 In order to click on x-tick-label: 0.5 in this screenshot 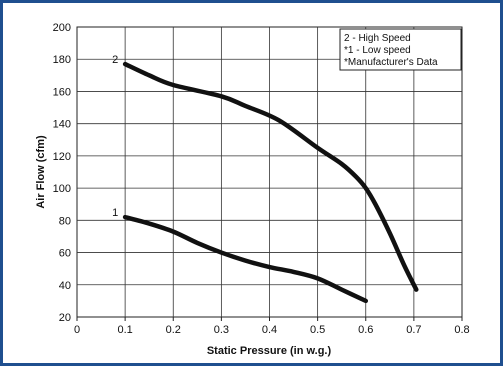, I will do `click(317, 330)`.